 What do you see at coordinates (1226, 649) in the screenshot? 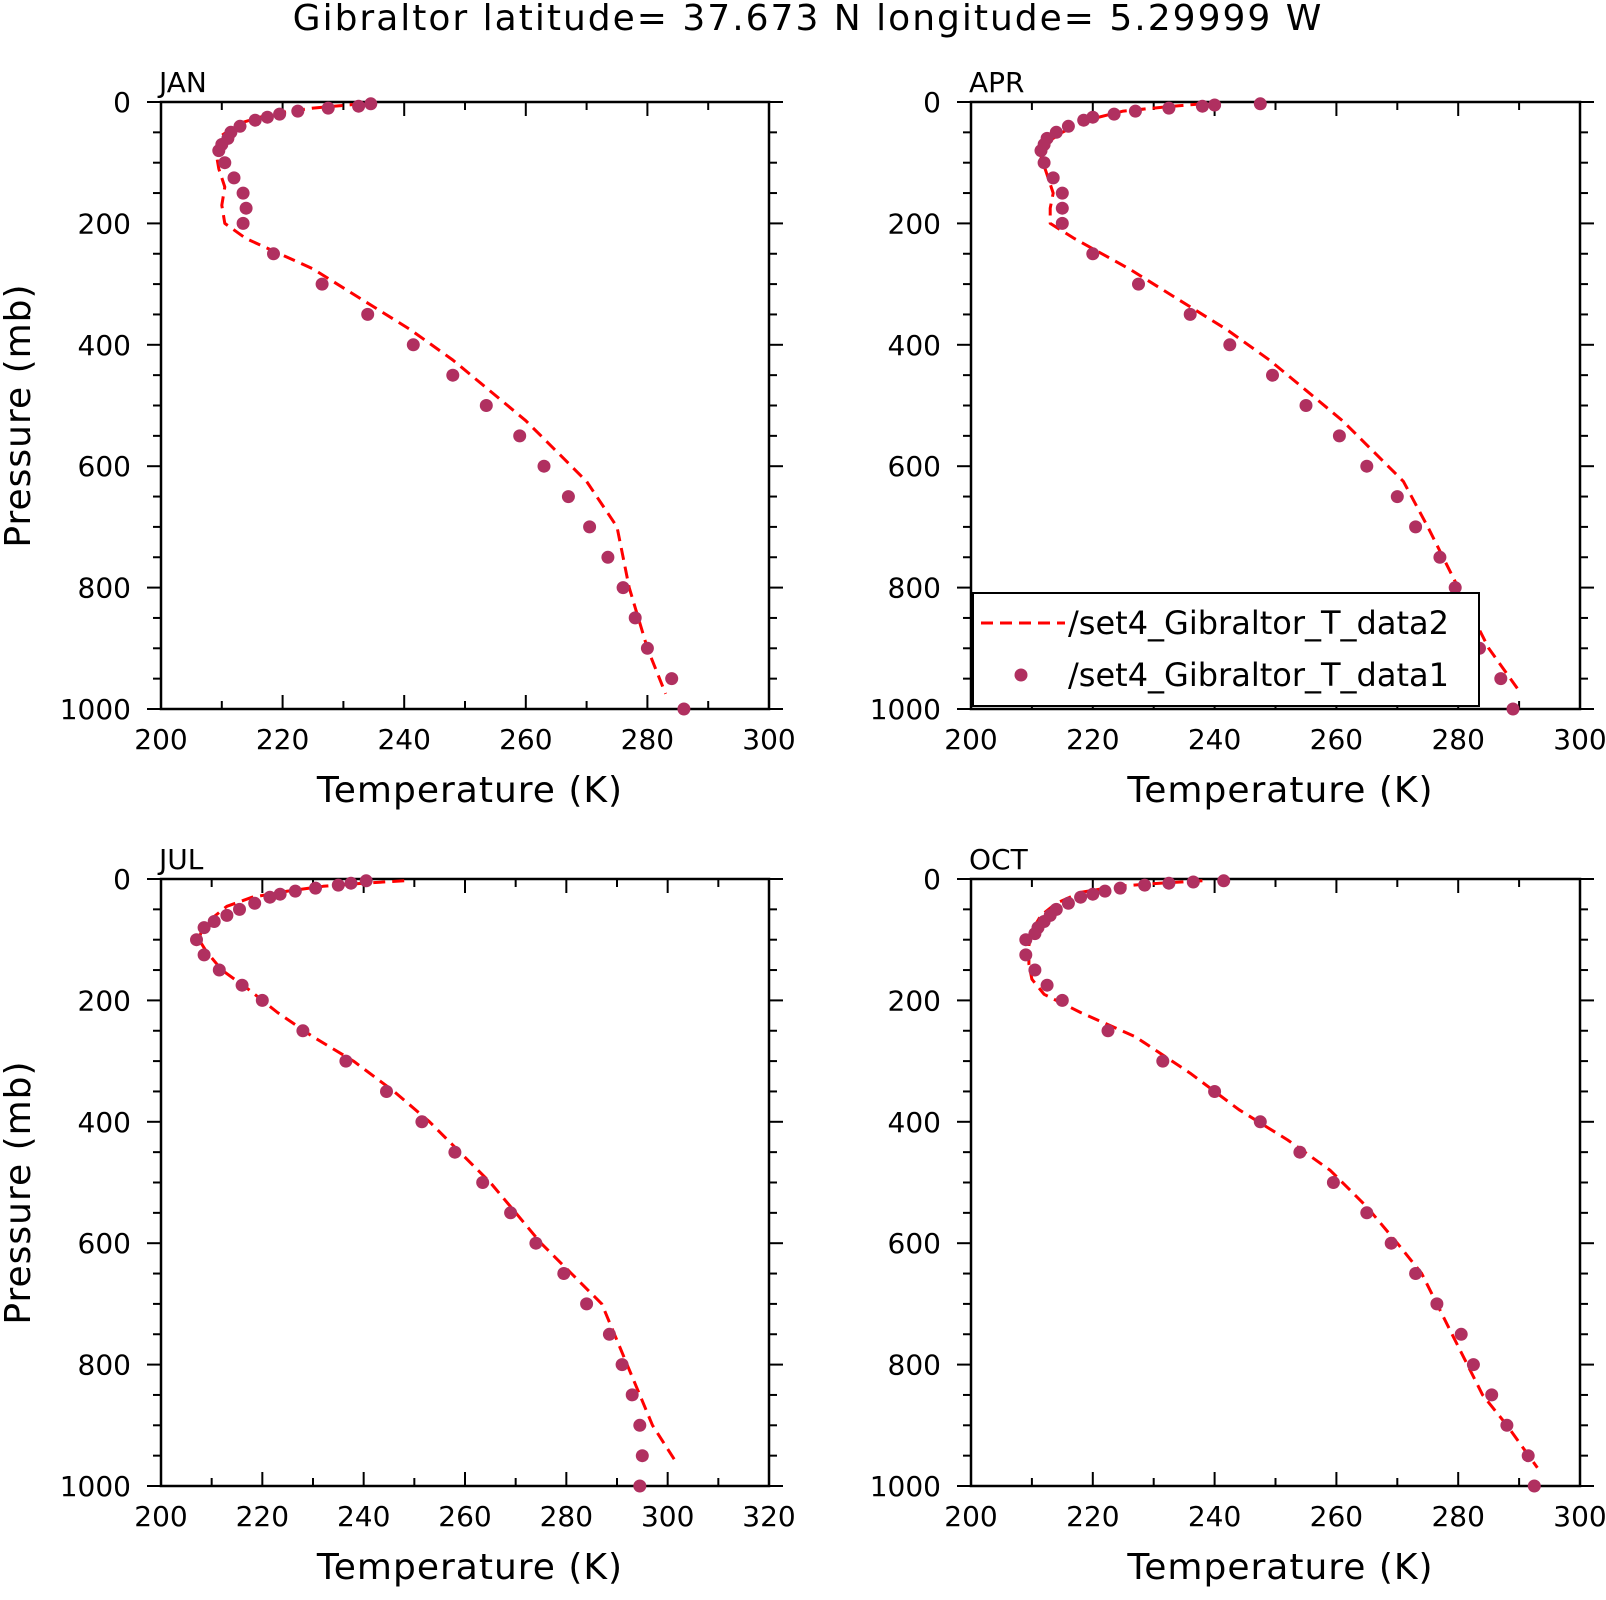
I see `legend-box` at bounding box center [1226, 649].